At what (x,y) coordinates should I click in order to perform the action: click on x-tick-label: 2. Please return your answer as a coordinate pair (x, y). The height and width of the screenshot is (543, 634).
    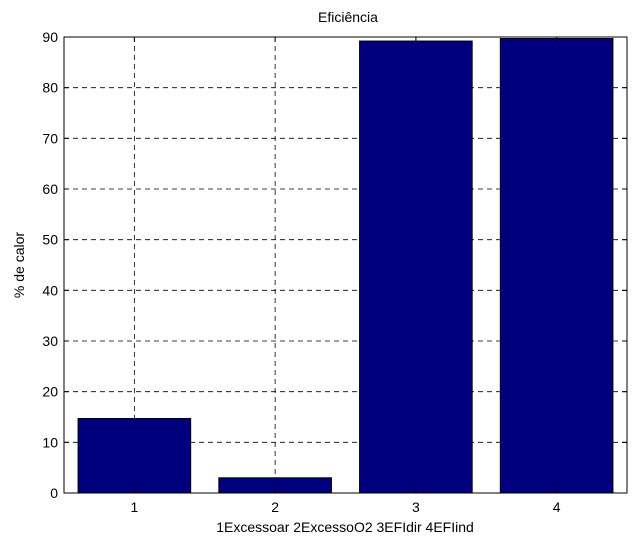
    Looking at the image, I should click on (275, 507).